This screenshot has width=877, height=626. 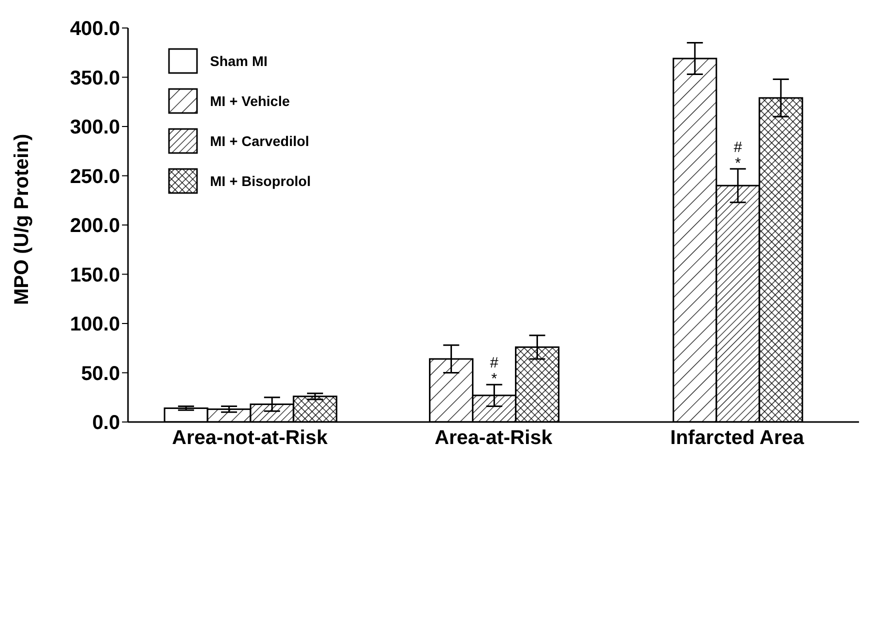 I want to click on y-tick-label: 350.0, so click(x=95, y=78).